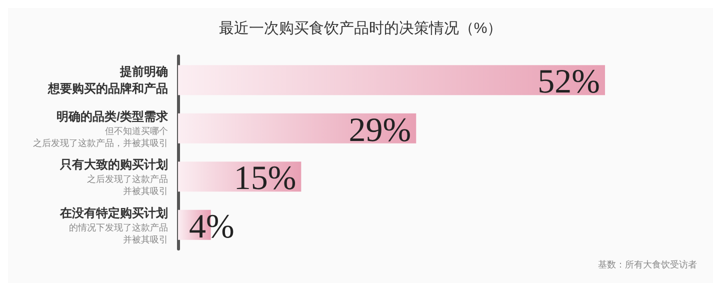 The image size is (721, 291). I want to click on data-label: 15%, so click(265, 179).